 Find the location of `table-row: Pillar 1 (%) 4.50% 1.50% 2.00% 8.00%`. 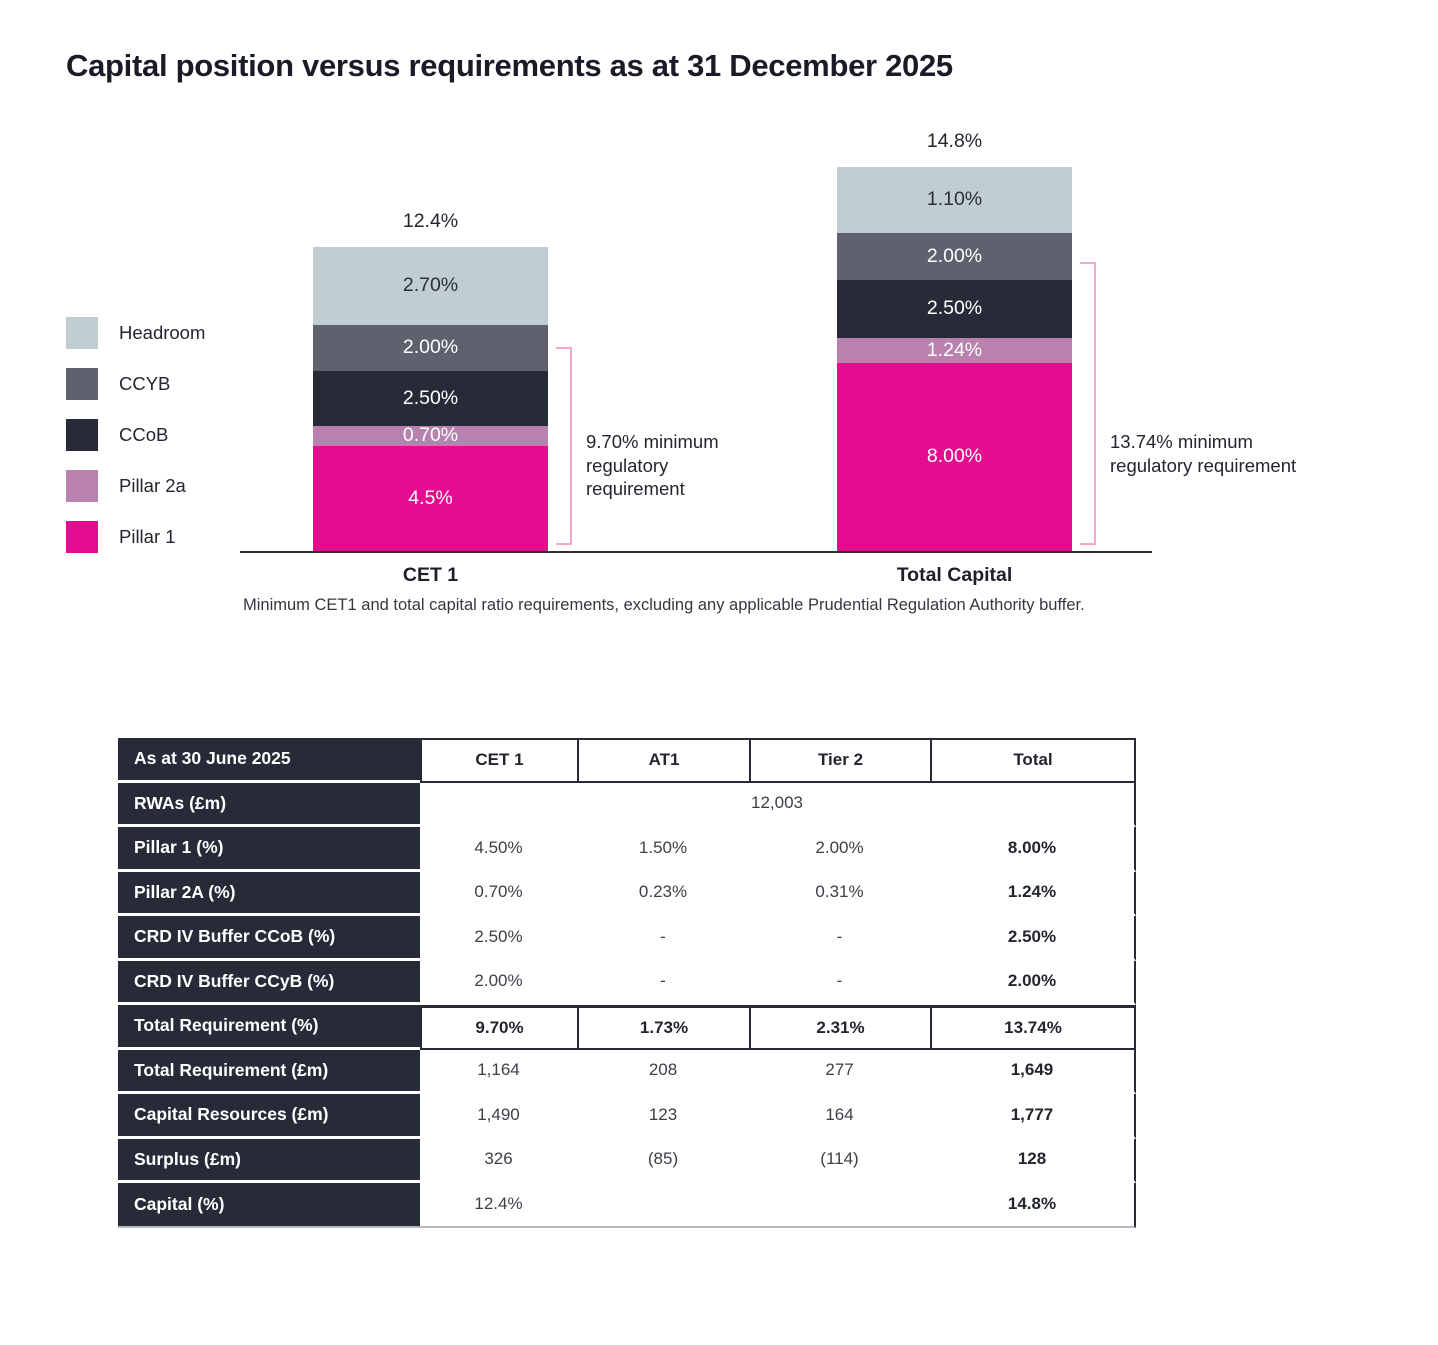

table-row: Pillar 1 (%) 4.50% 1.50% 2.00% 8.00% is located at coordinates (627, 849).